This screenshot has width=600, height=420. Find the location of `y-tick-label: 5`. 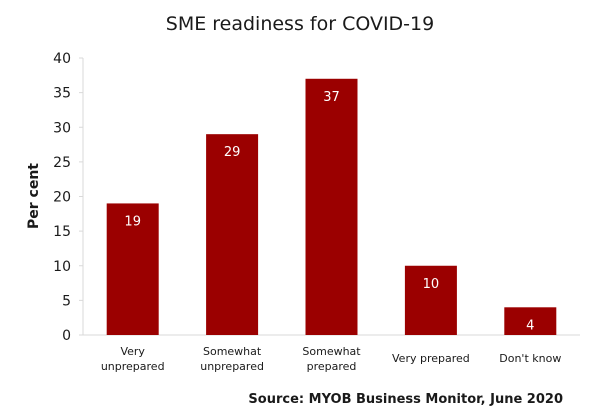

y-tick-label: 5 is located at coordinates (66, 301).